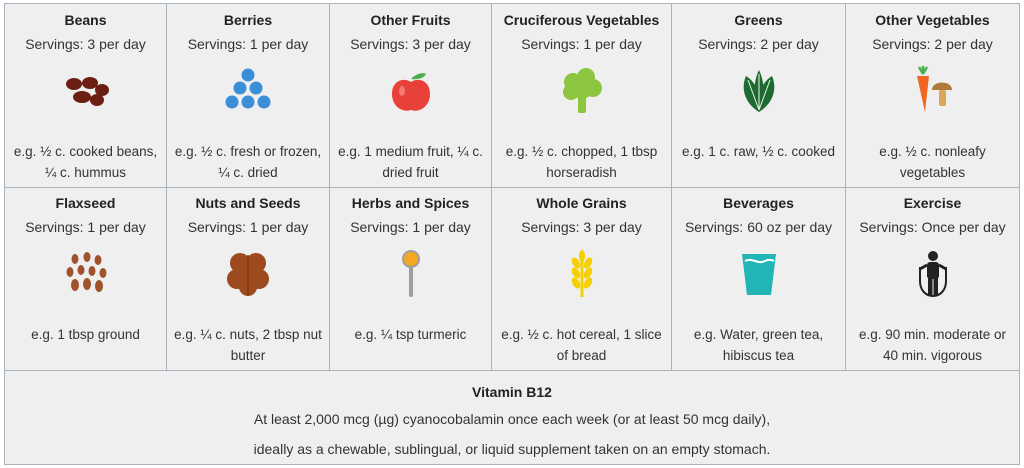 The image size is (1024, 468). Describe the element at coordinates (932, 227) in the screenshot. I see `cell-servings: Servings: Once per day` at that location.